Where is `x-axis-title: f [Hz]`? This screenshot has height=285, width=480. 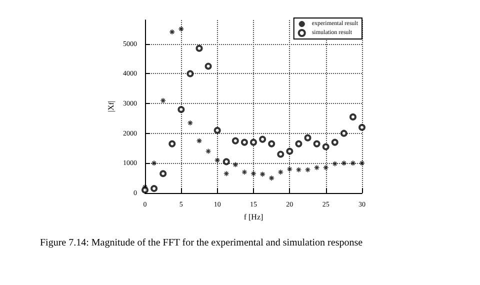 x-axis-title: f [Hz] is located at coordinates (254, 217).